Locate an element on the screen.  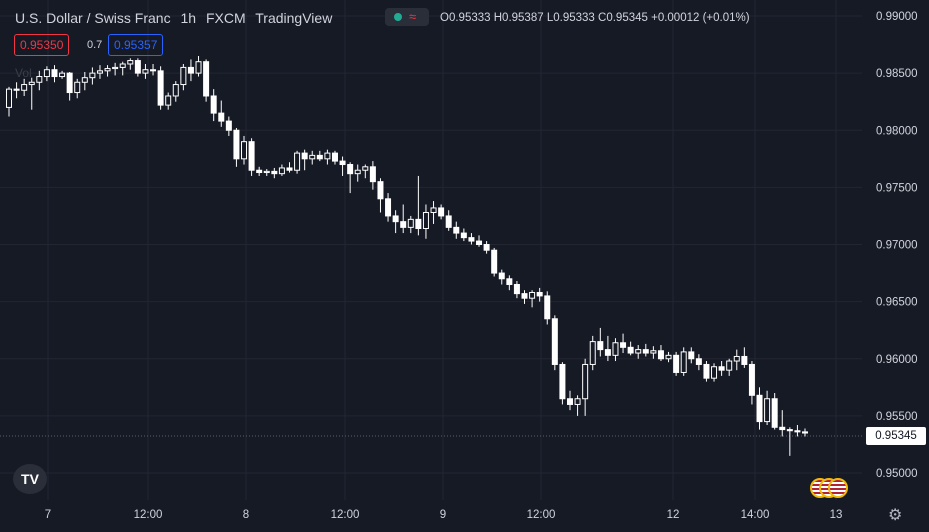
low-value: 0.95333 is located at coordinates (574, 18).